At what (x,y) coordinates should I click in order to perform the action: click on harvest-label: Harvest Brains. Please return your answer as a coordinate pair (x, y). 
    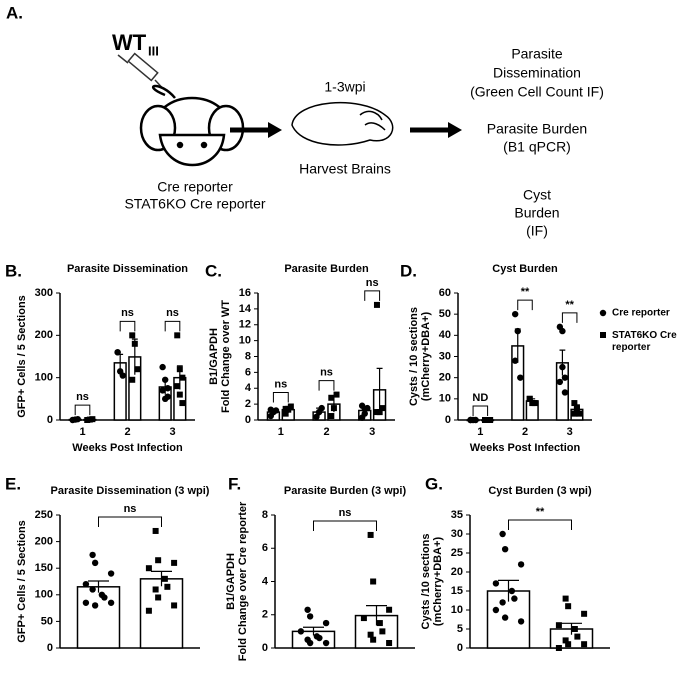
    Looking at the image, I should click on (345, 169).